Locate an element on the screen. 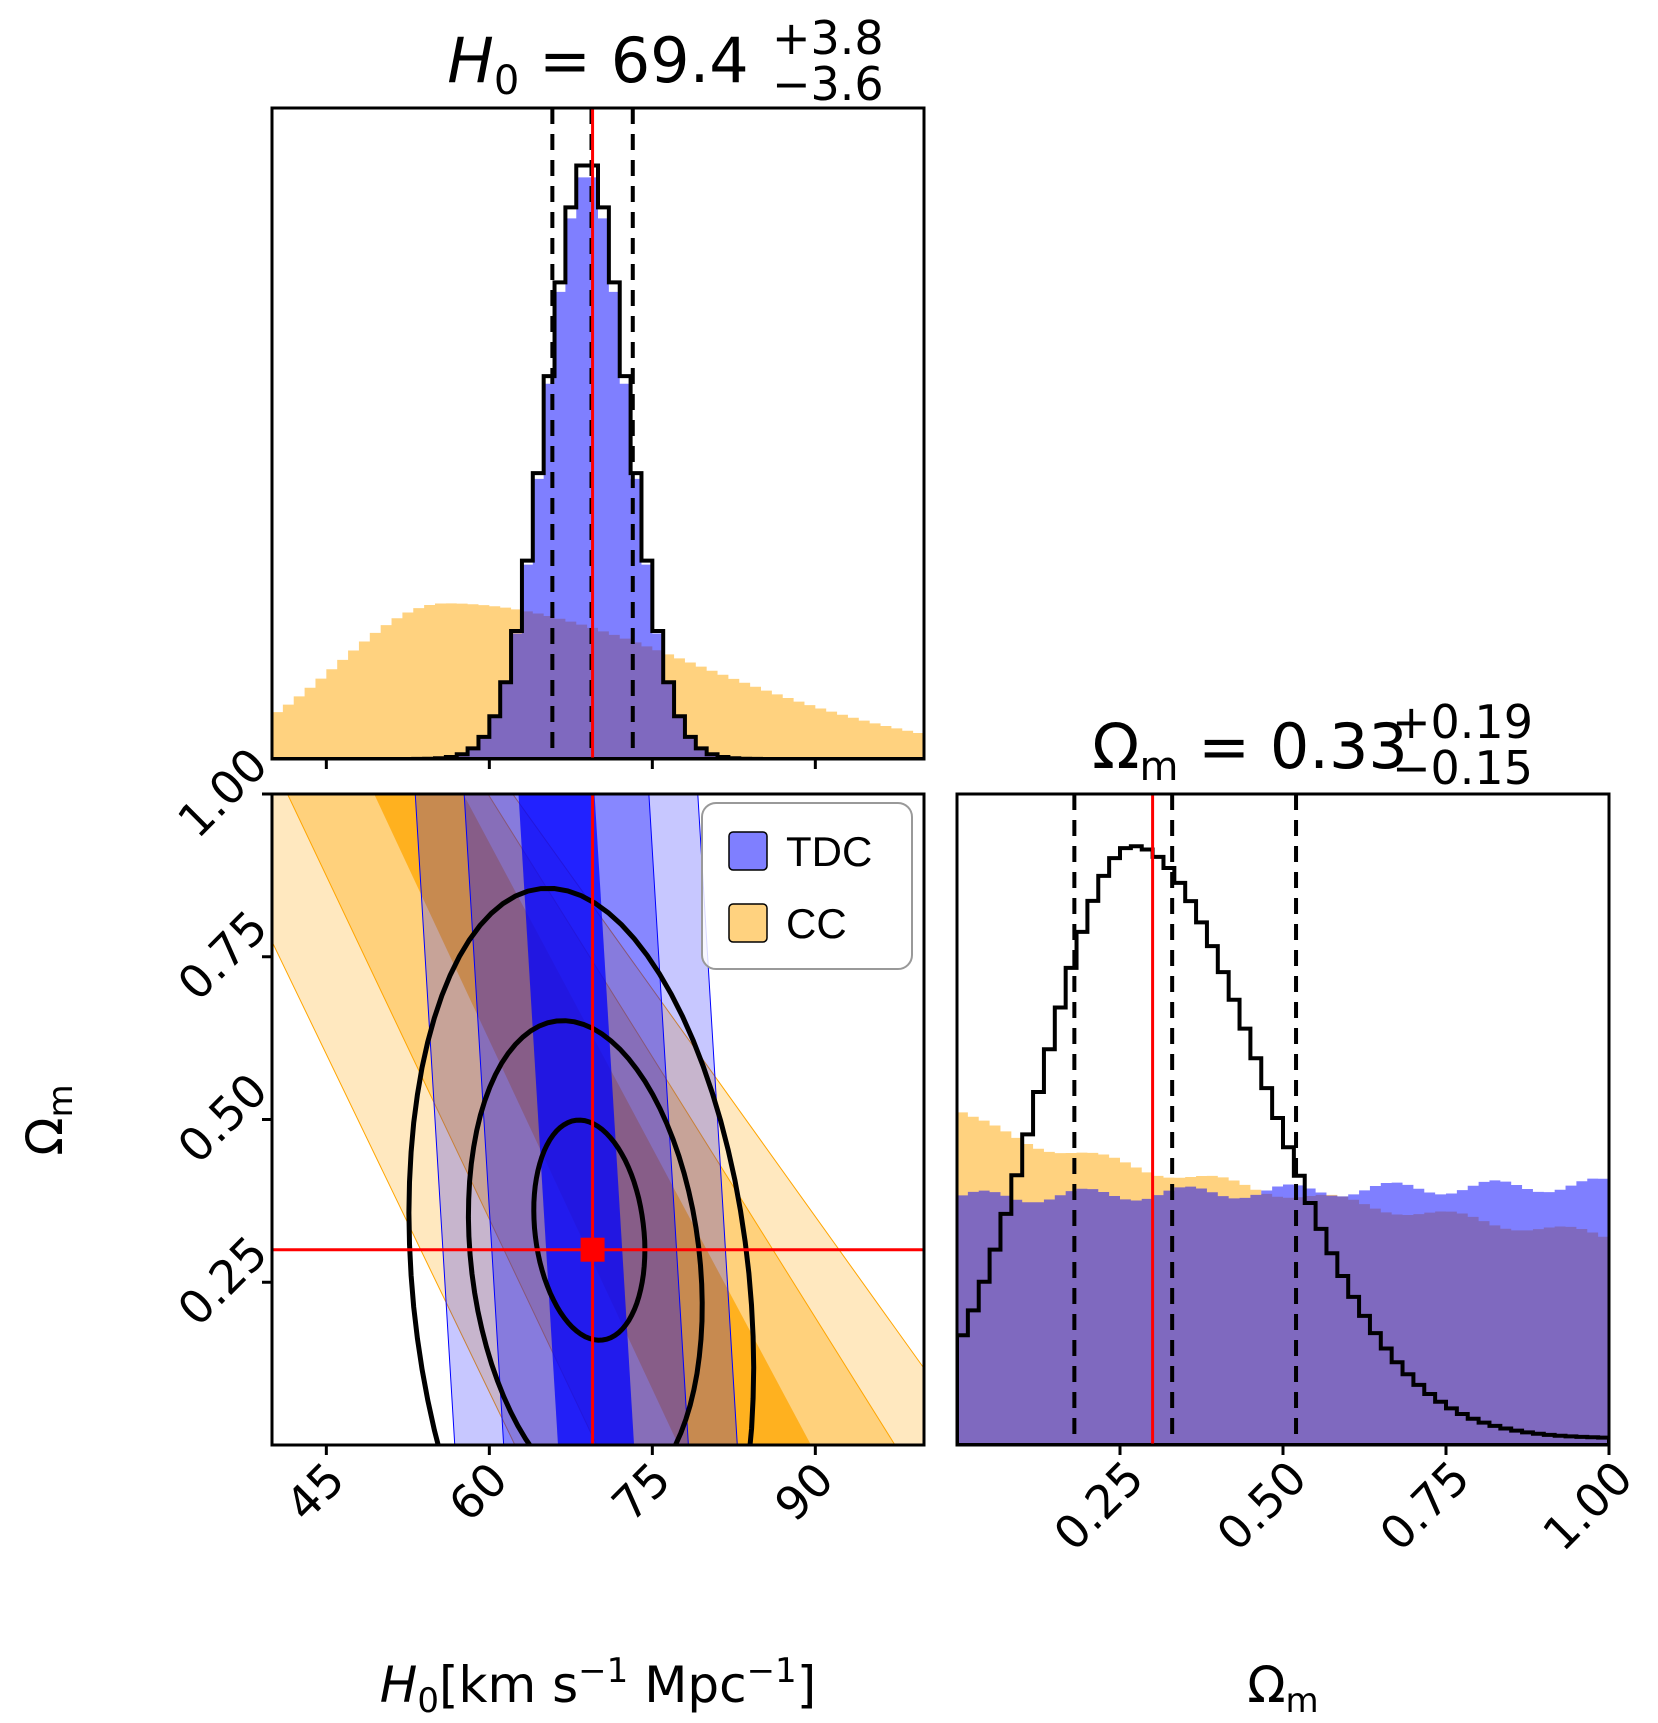 Image resolution: width=1658 pixels, height=1723 pixels. tdc-om-histogram is located at coordinates (1283, 1311).